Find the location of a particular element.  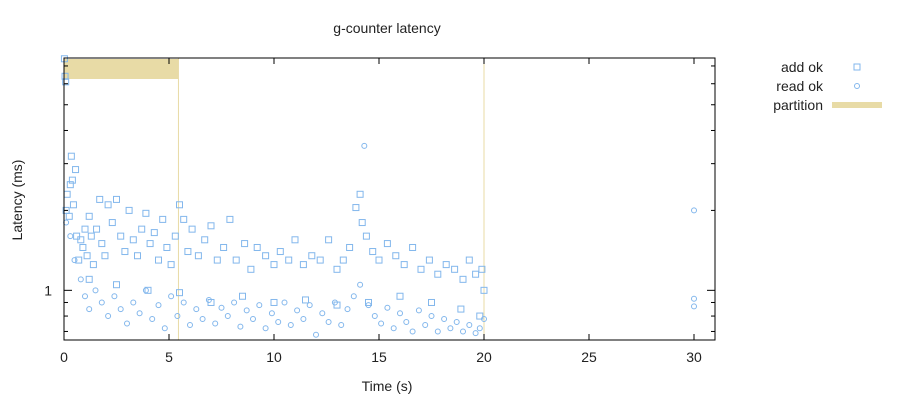

chart-title: g-counter latency is located at coordinates (386, 28).